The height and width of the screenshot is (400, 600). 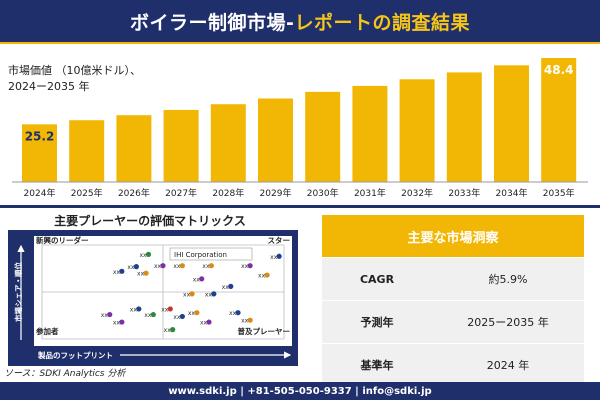 What do you see at coordinates (75, 355) in the screenshot?
I see `matrix-x-axis-label: 製品のフットプリント` at bounding box center [75, 355].